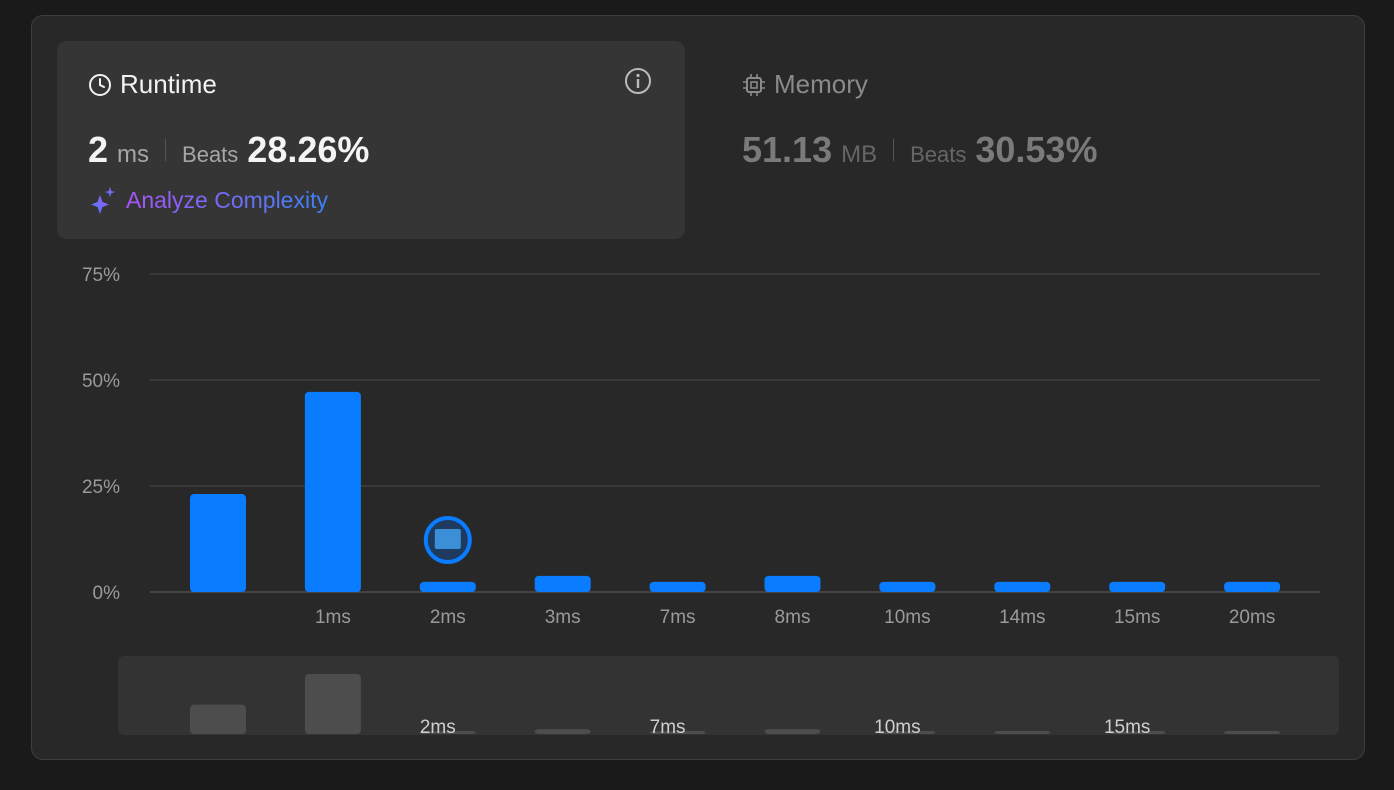 This screenshot has width=1394, height=790. What do you see at coordinates (1022, 617) in the screenshot?
I see `x-tick-label: 14ms` at bounding box center [1022, 617].